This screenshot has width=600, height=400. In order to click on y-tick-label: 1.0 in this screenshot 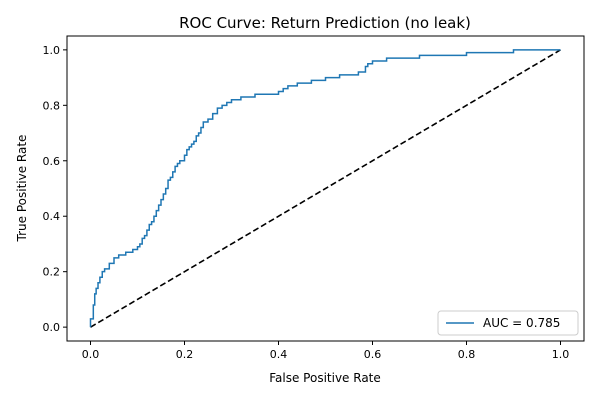, I will do `click(52, 50)`.